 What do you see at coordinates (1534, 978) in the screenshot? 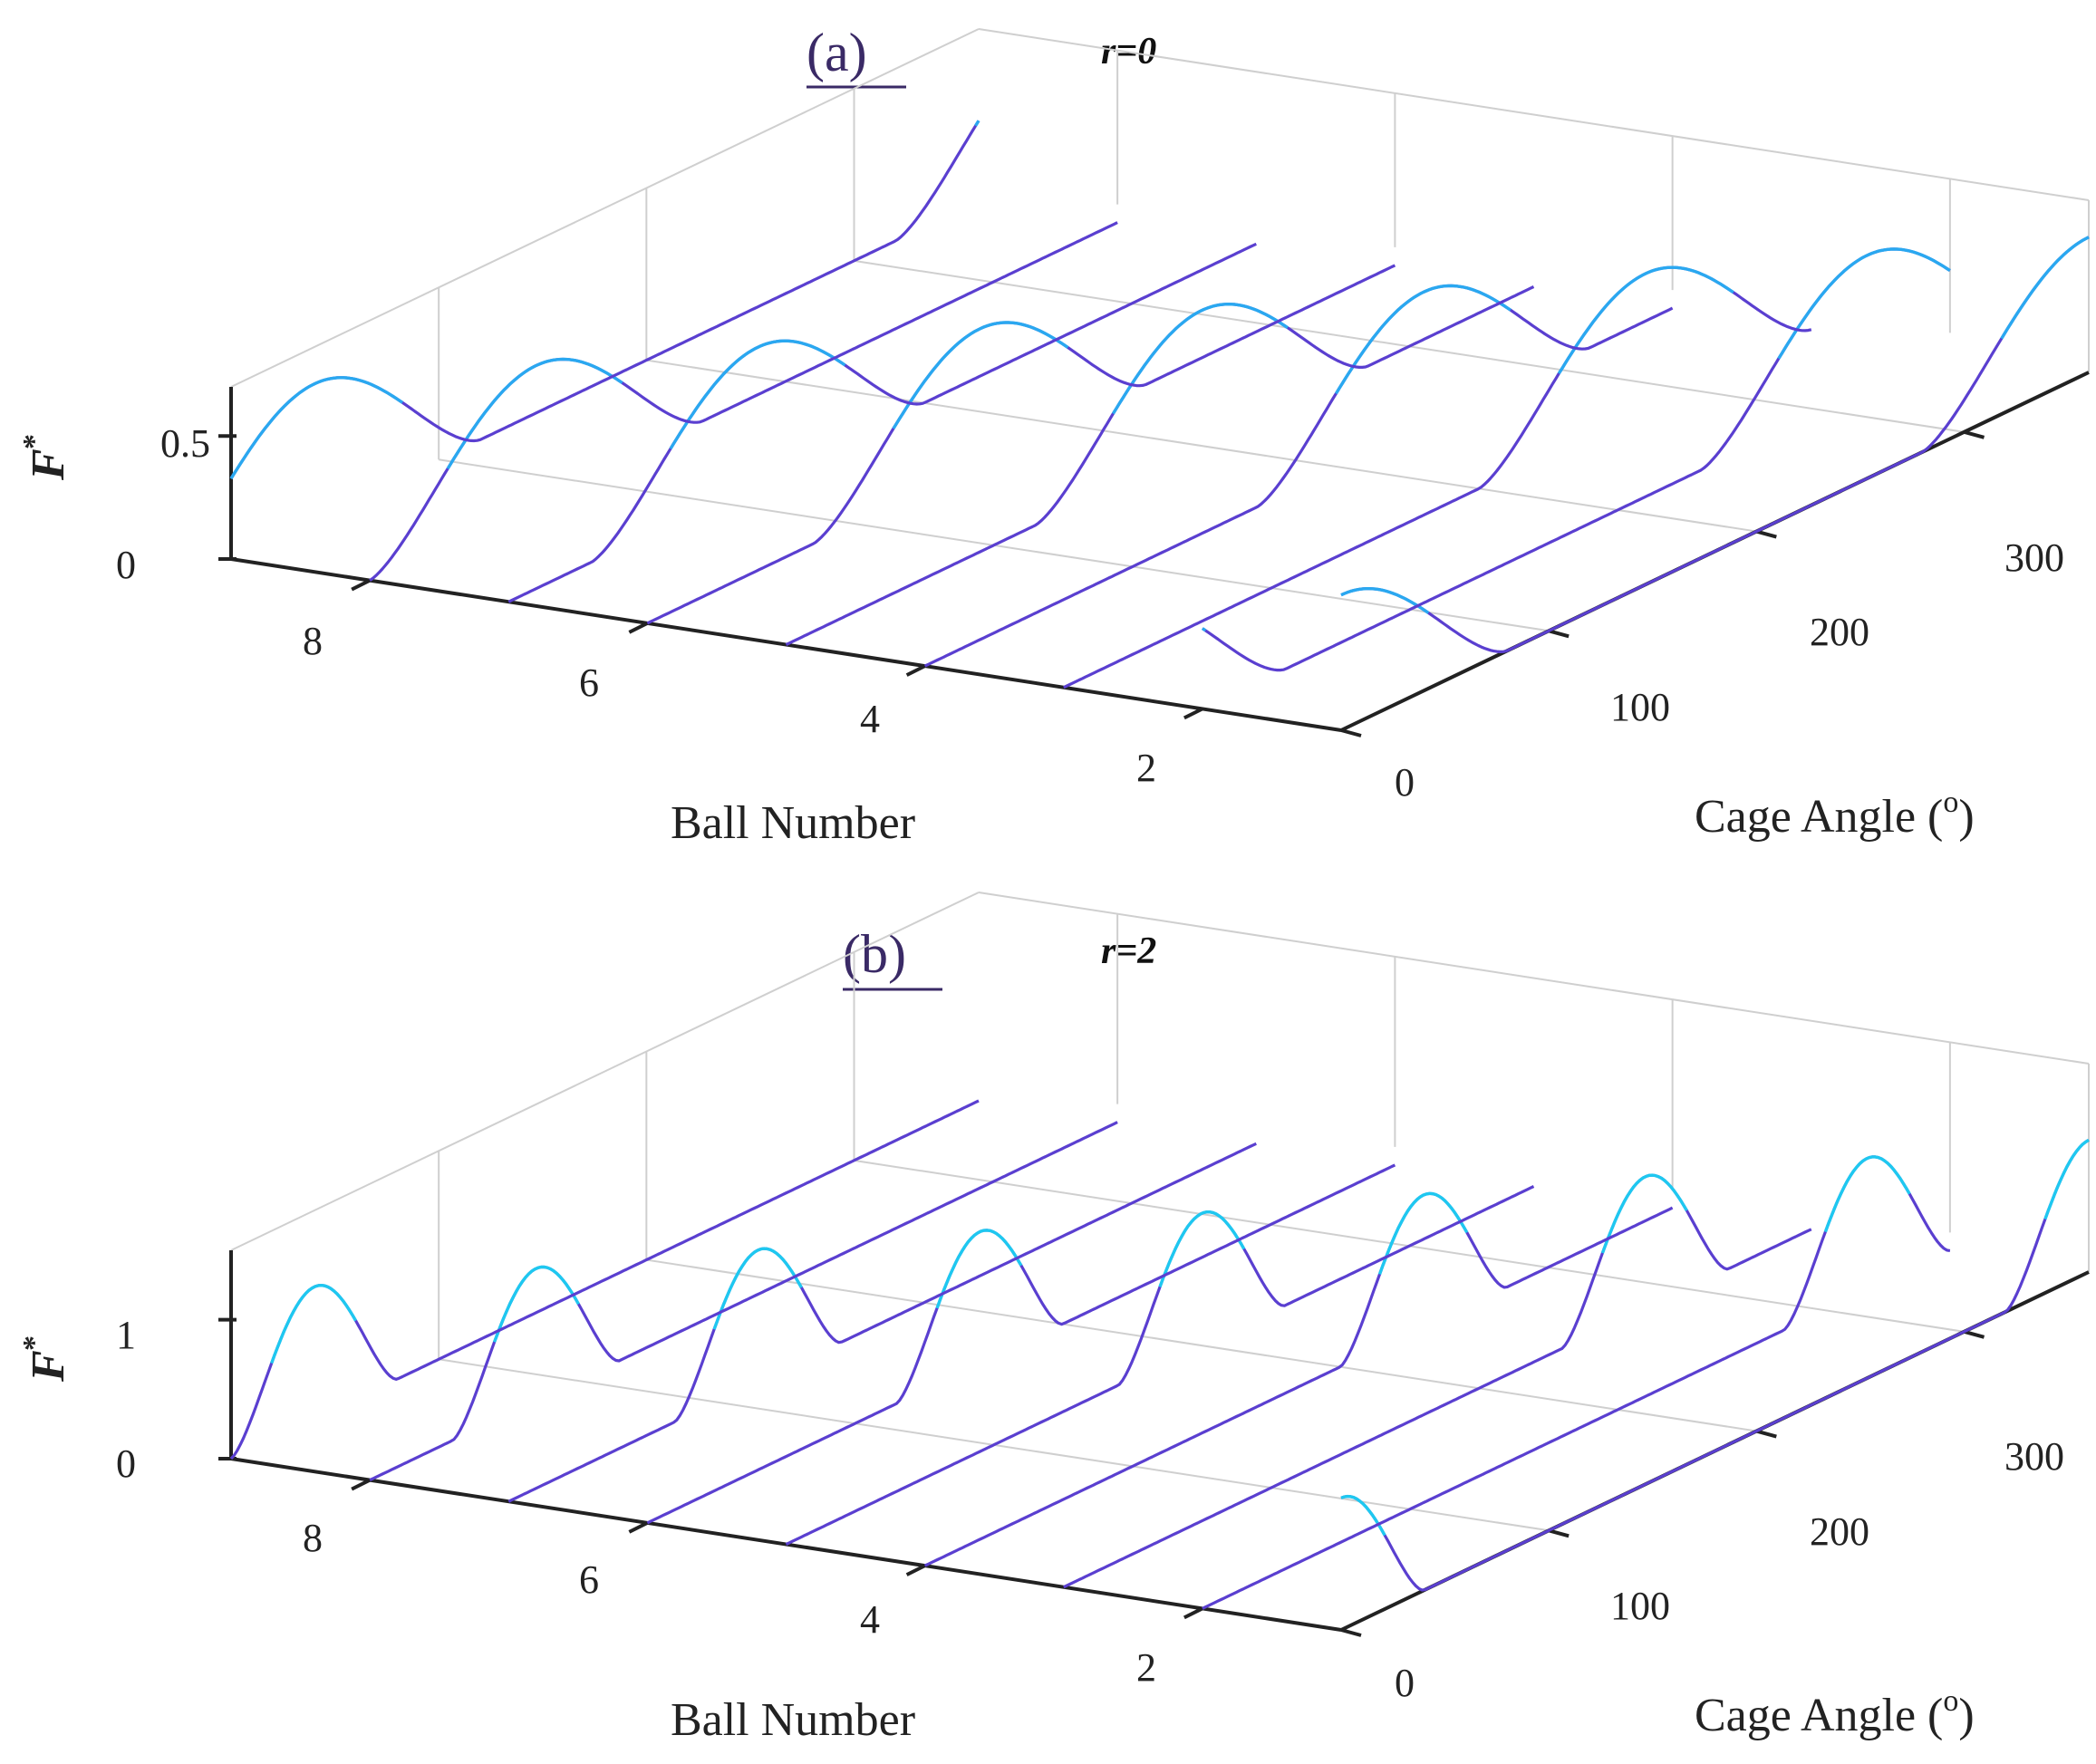
I see `b-grid-back-top` at bounding box center [1534, 978].